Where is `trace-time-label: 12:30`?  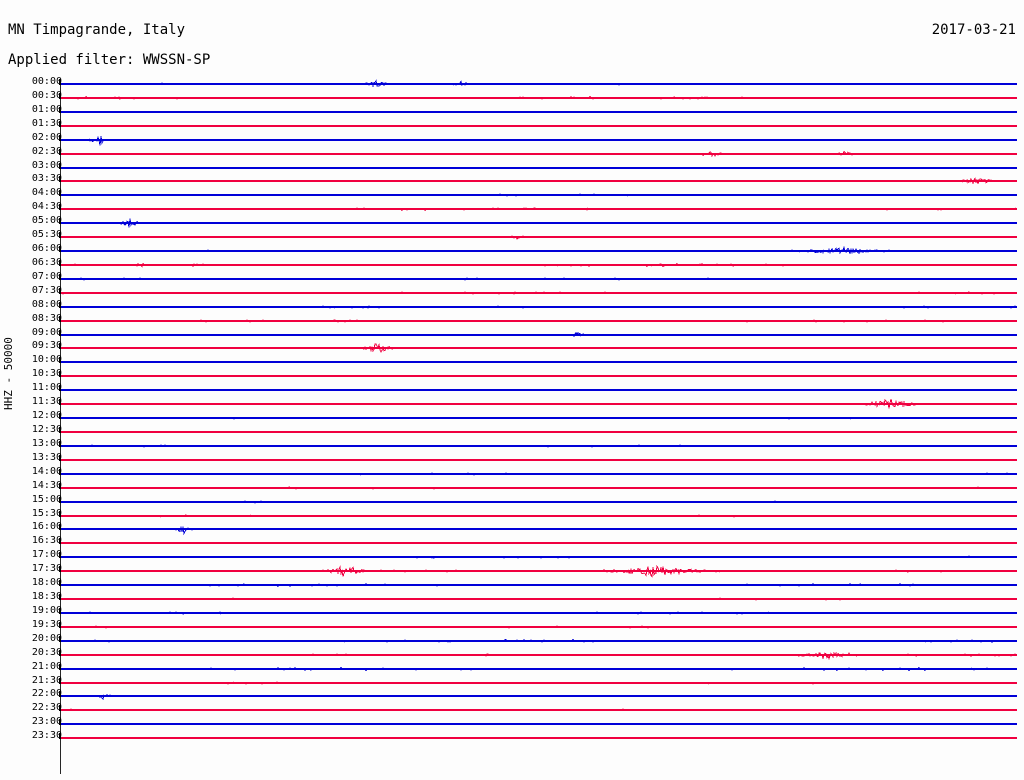
trace-time-label: 12:30 is located at coordinates (46, 429).